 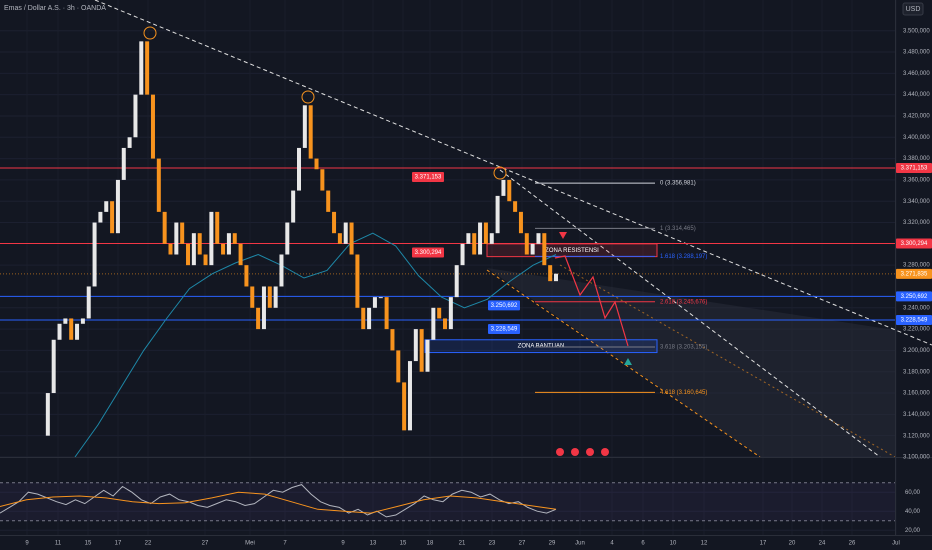 What do you see at coordinates (343, 544) in the screenshot?
I see `x-tick-label: 9` at bounding box center [343, 544].